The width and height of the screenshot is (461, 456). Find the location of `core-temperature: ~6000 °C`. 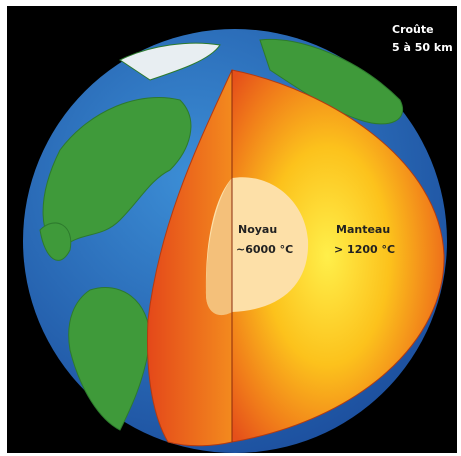

core-temperature: ~6000 °C is located at coordinates (264, 249).